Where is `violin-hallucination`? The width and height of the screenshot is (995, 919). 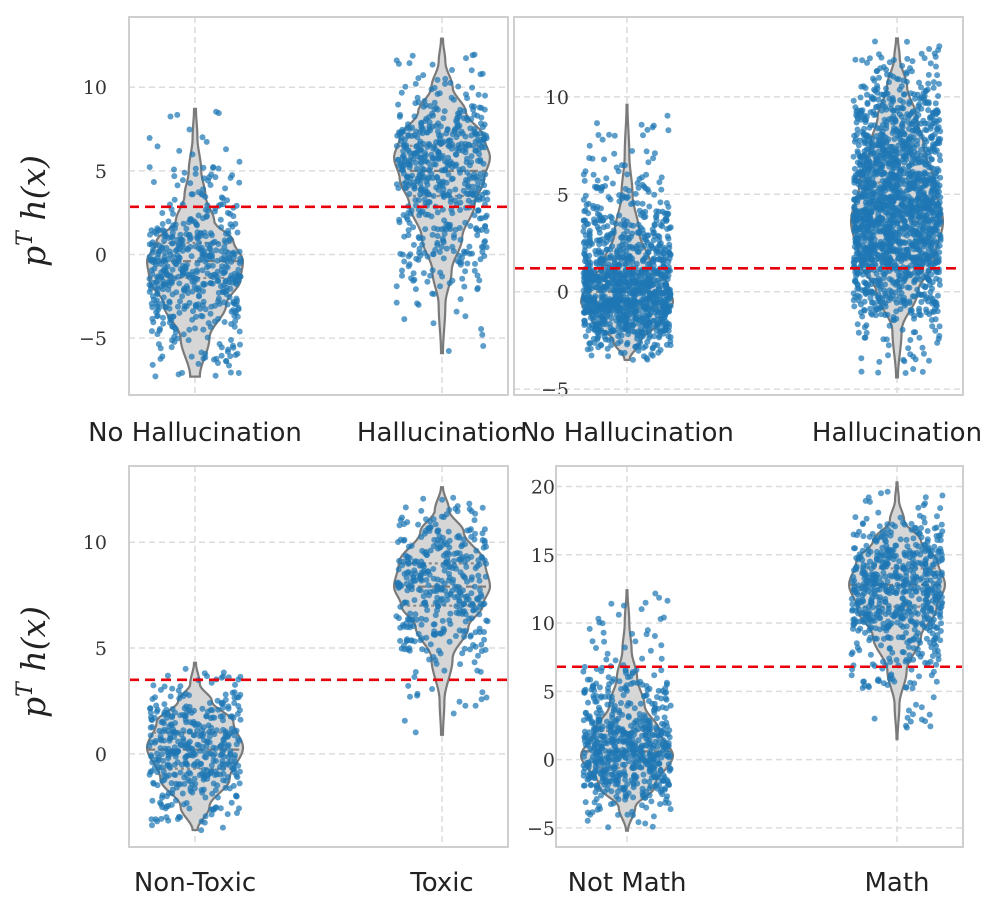
violin-hallucination is located at coordinates (897, 208).